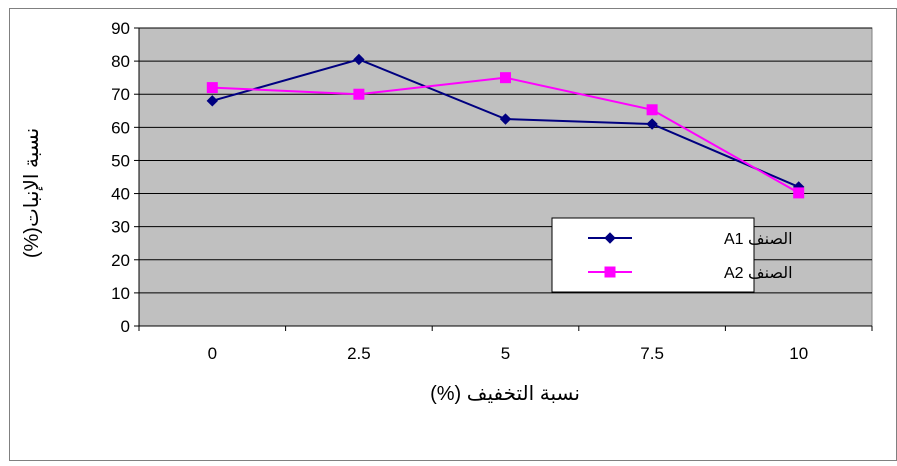 The height and width of the screenshot is (466, 897). Describe the element at coordinates (120, 177) in the screenshot. I see `y-tick-labels: 0 10 20 30 40 50 60 70 80 90` at that location.